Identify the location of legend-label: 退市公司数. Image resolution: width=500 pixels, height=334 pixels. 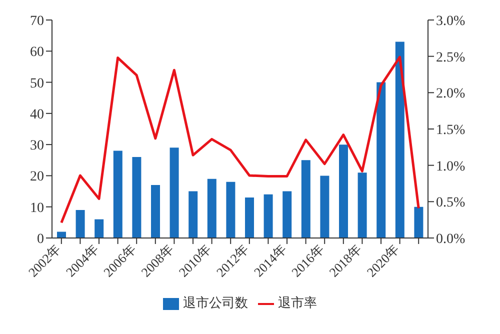
(215, 302).